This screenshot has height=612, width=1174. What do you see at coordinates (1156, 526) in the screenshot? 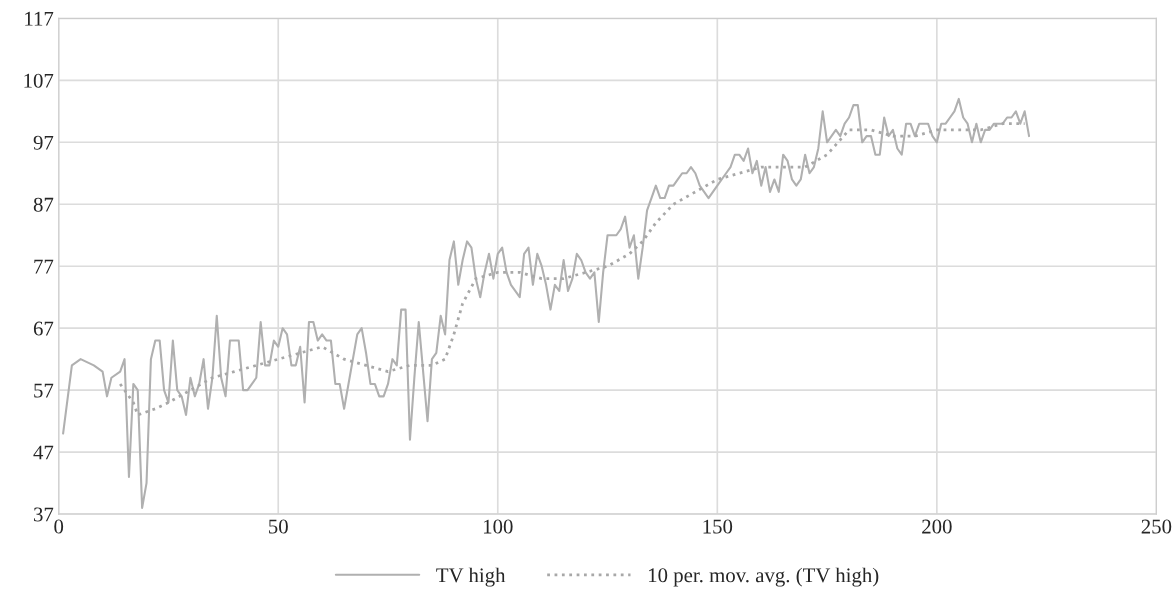
I see `x-tick-label: 250` at bounding box center [1156, 526].